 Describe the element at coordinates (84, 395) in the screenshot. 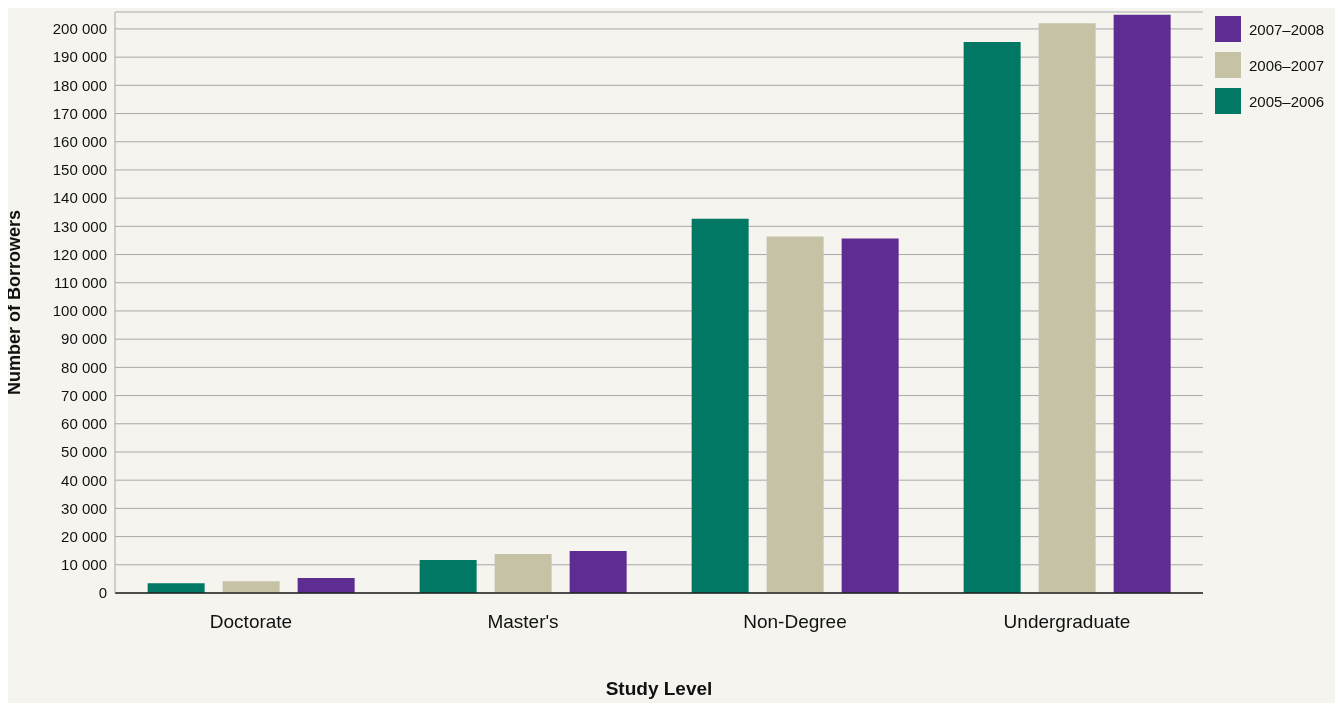

I see `y-tick-label: 70 000` at that location.